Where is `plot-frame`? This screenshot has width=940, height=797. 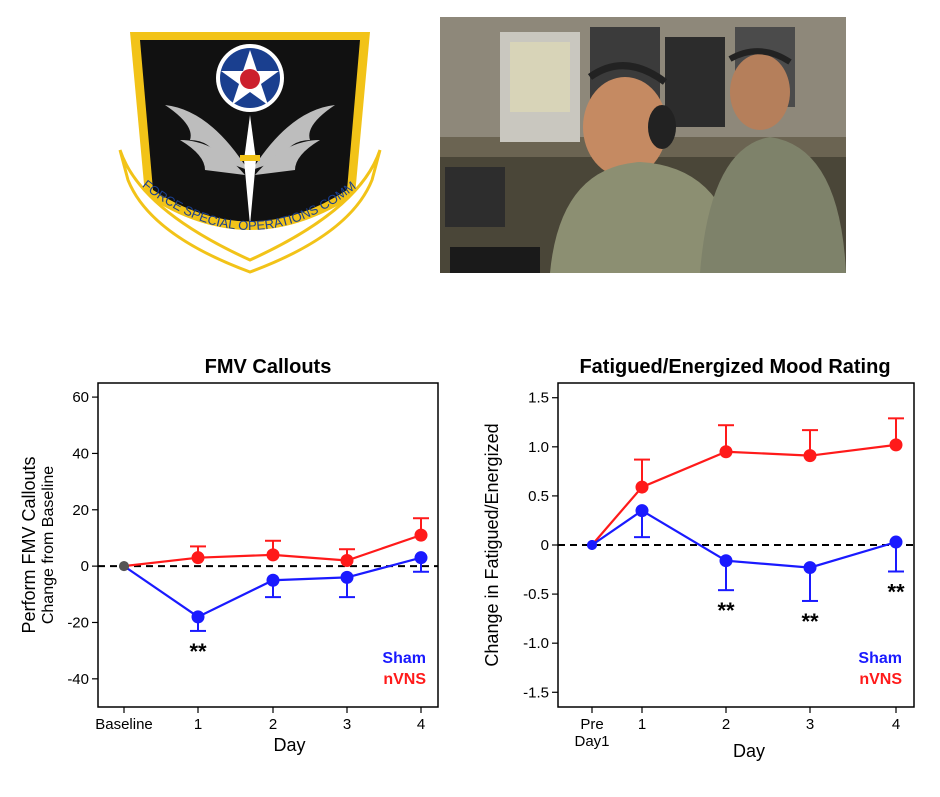 plot-frame is located at coordinates (268, 545).